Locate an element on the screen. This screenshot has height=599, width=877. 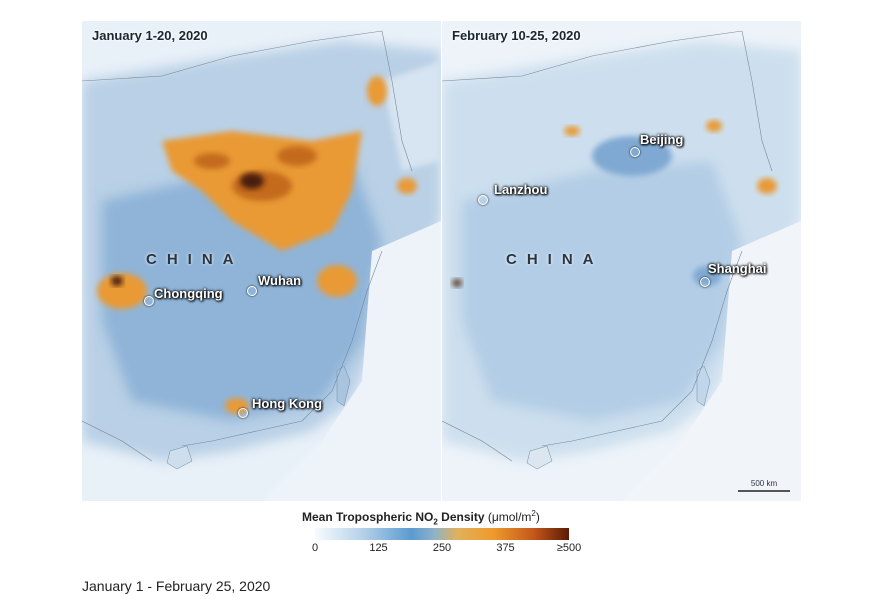
legend-color-bar is located at coordinates (442, 534).